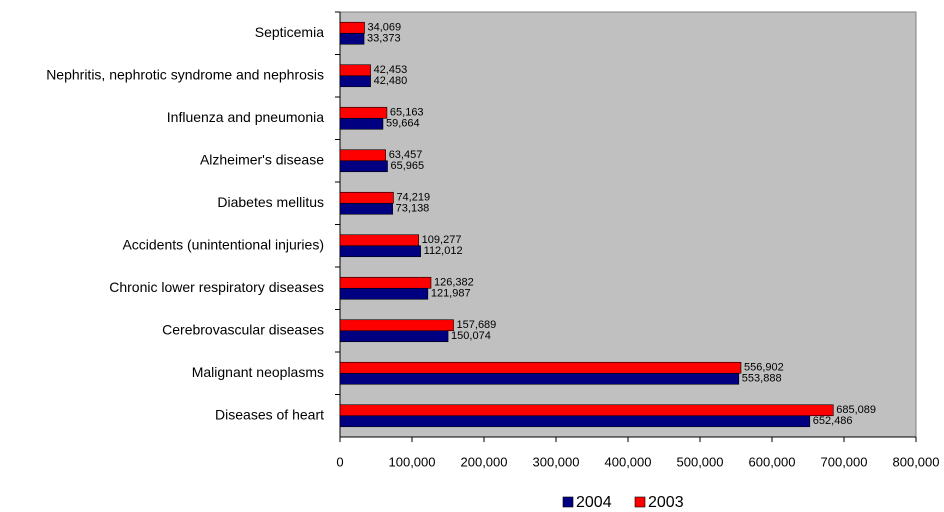 The width and height of the screenshot is (944, 512). Describe the element at coordinates (262, 159) in the screenshot. I see `y-tick-label: Alzheimer's disease` at that location.